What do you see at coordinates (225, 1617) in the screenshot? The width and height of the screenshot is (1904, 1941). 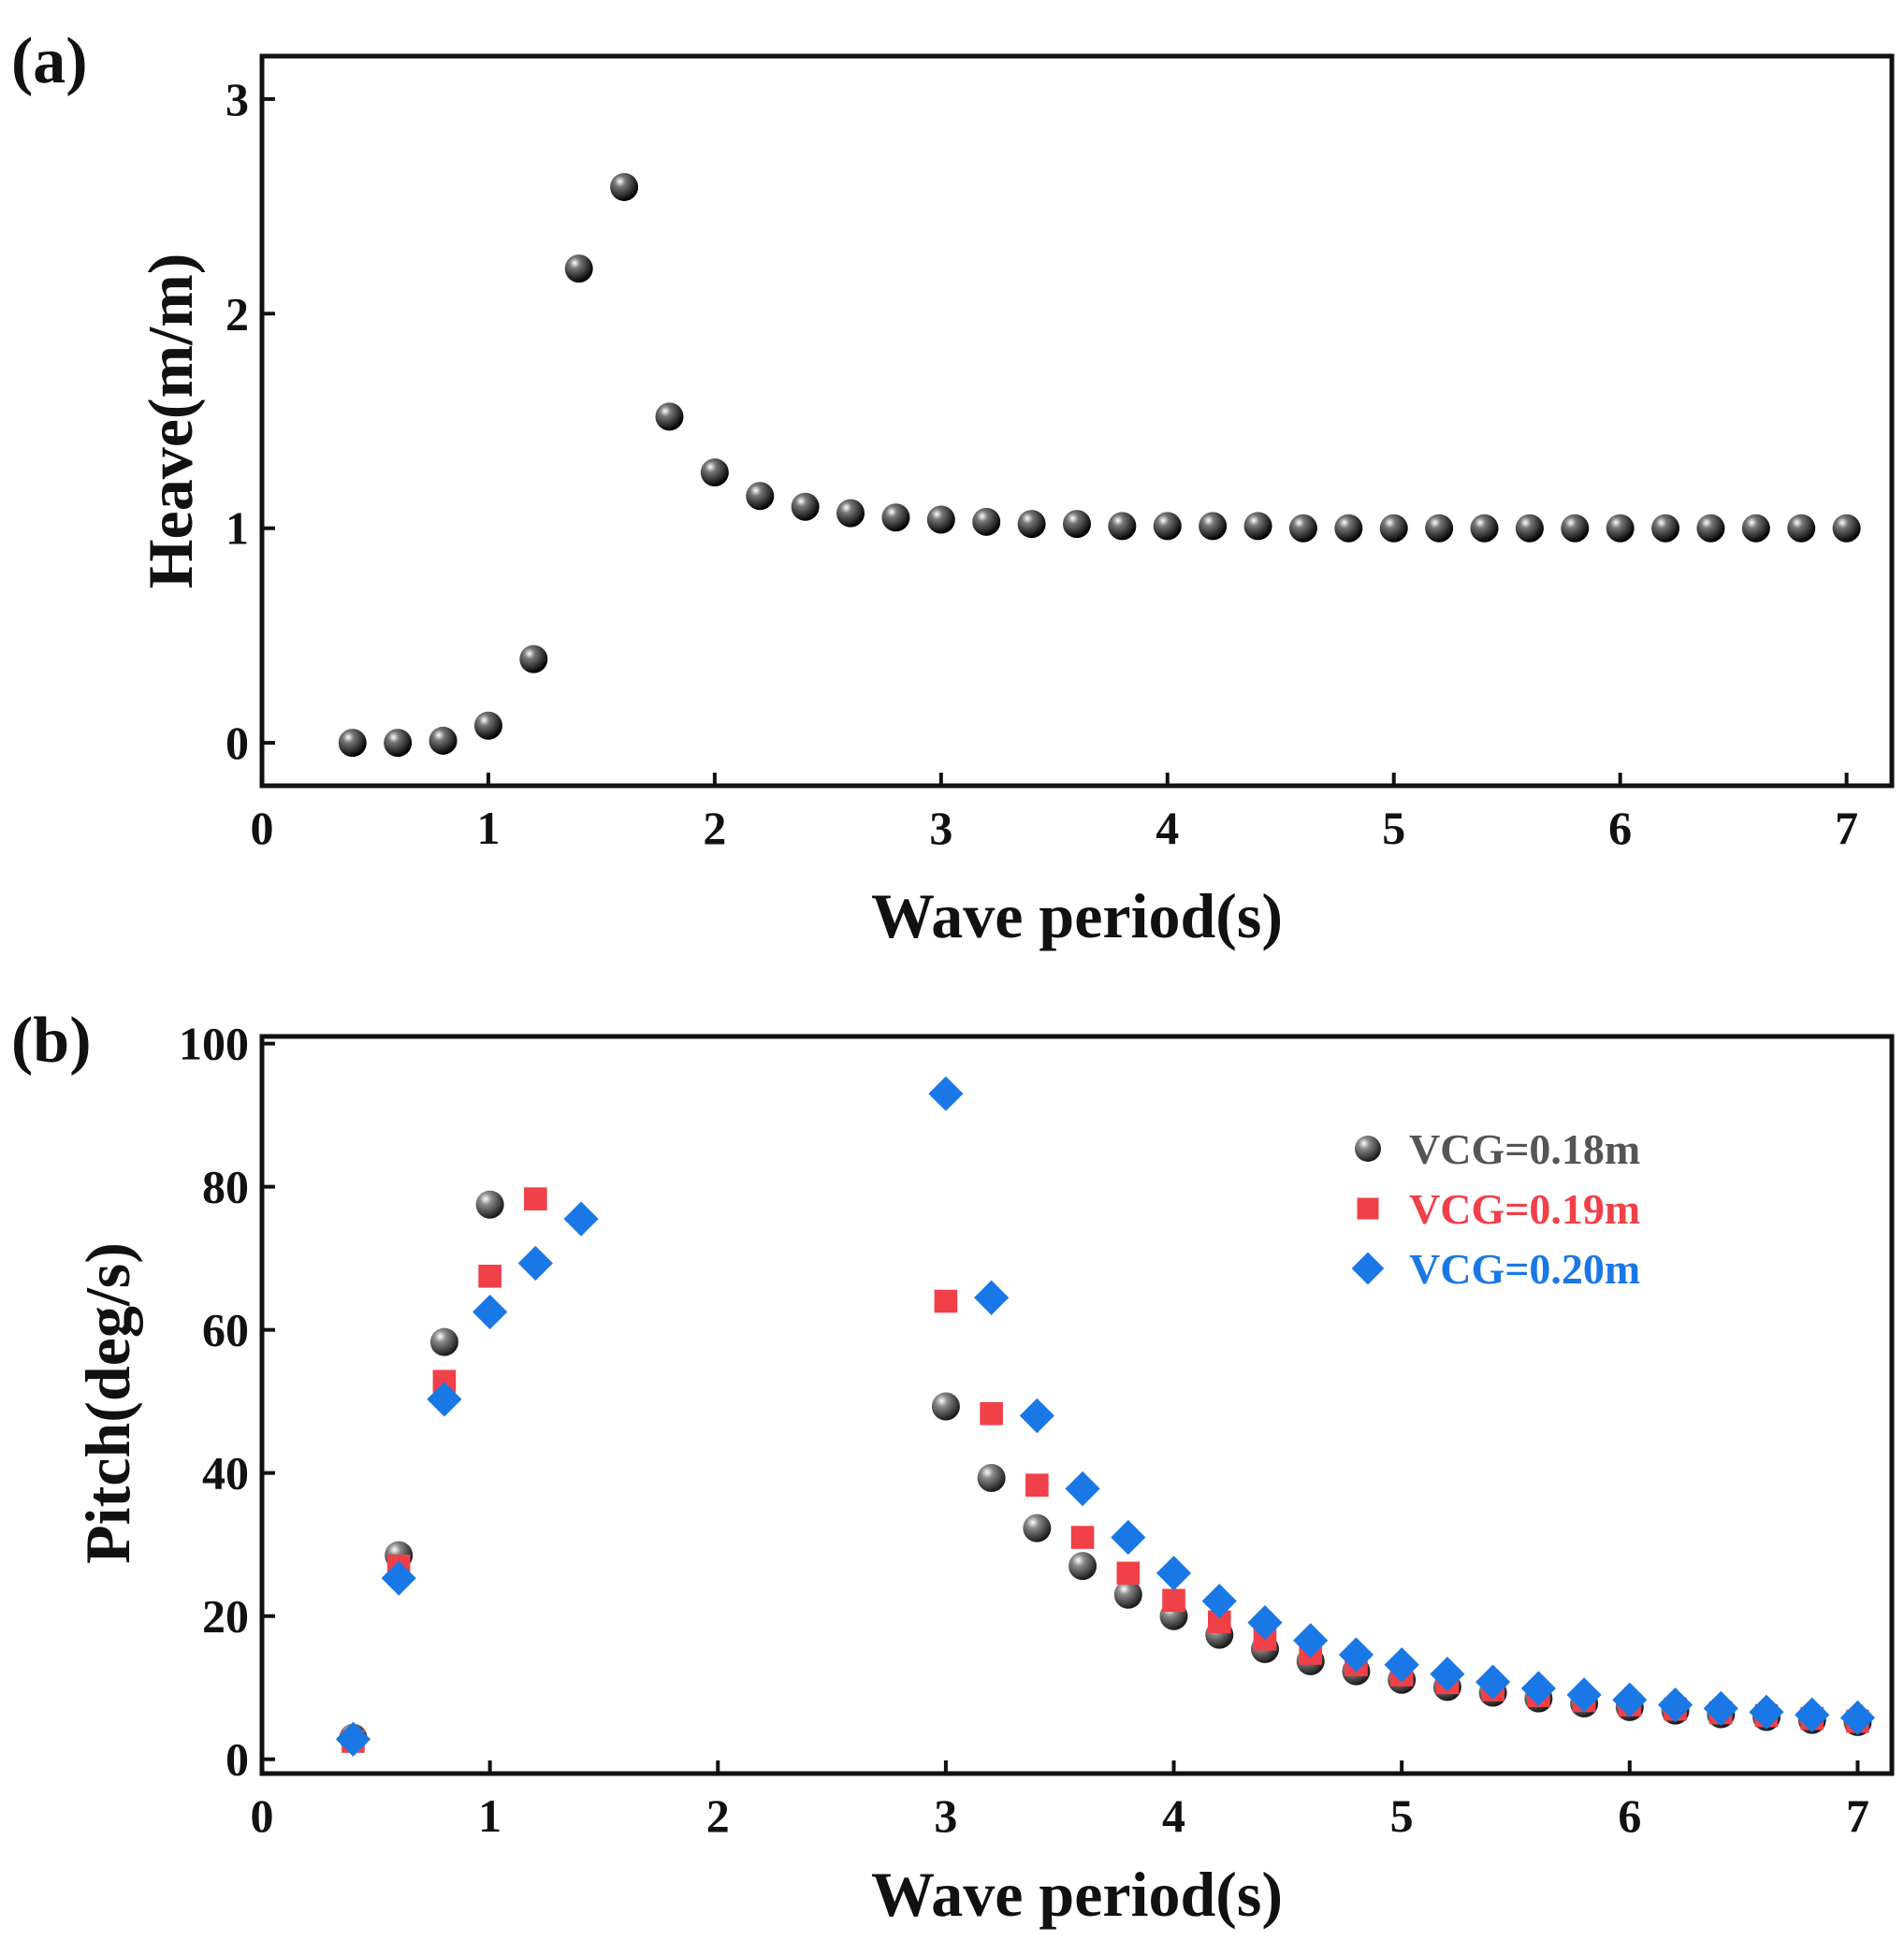 I see `pitch-y-tick-label: 20` at bounding box center [225, 1617].